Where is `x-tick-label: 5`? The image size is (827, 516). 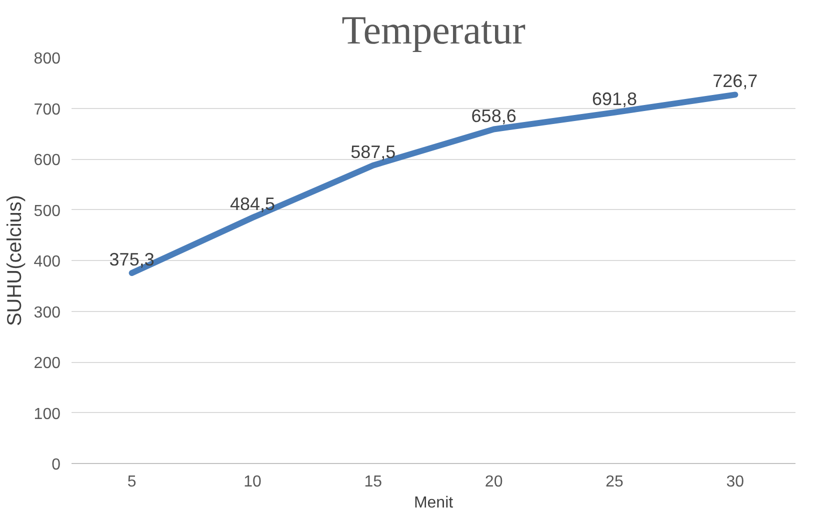
x-tick-label: 5 is located at coordinates (131, 482).